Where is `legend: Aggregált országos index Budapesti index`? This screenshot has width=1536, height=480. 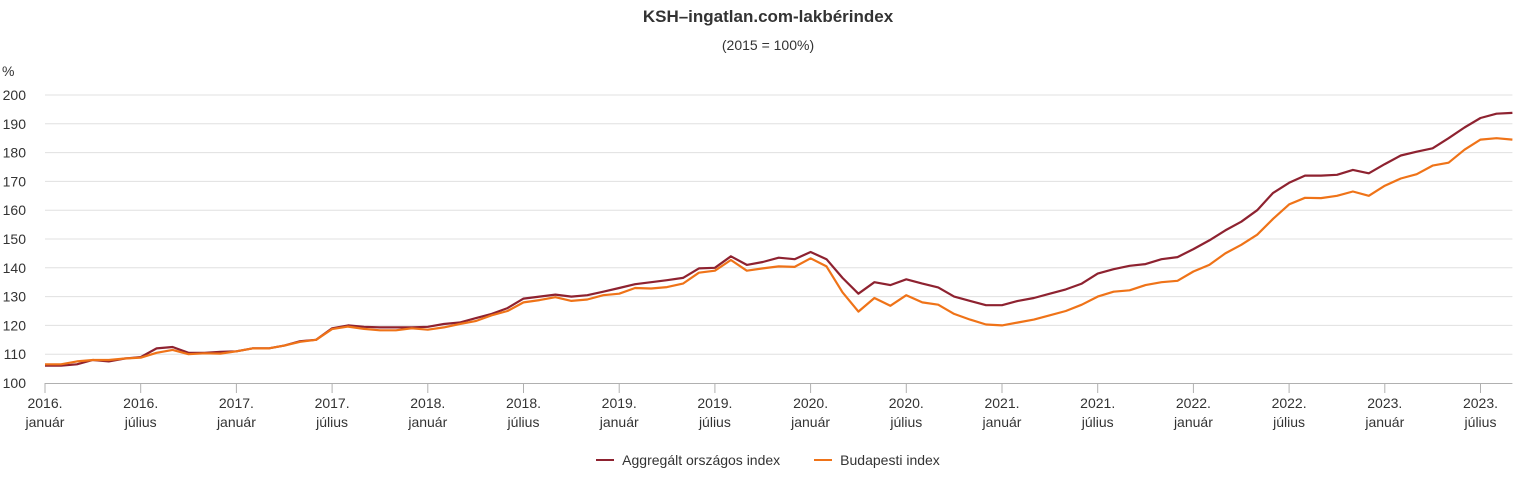
legend: Aggregált országos index Budapesti index is located at coordinates (768, 460).